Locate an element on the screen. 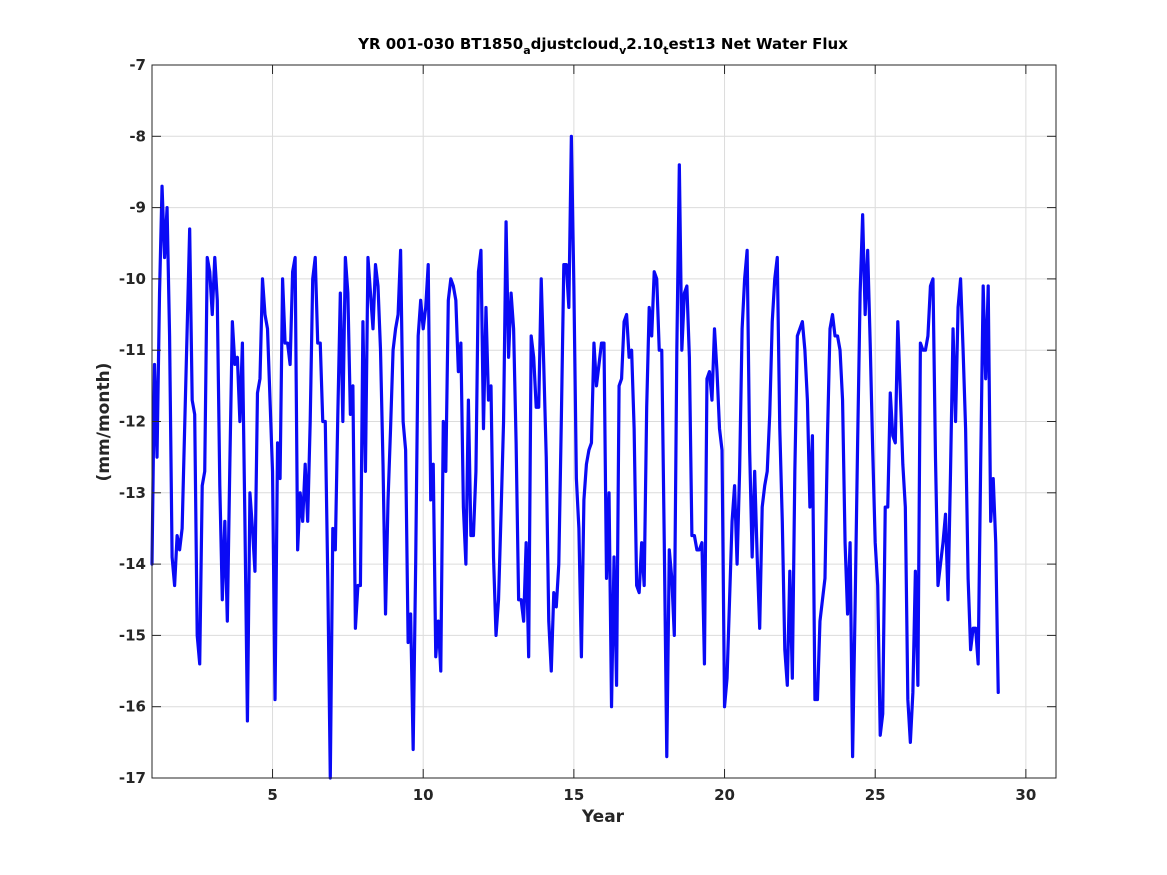  y-tick-label: -14 is located at coordinates (132, 564).